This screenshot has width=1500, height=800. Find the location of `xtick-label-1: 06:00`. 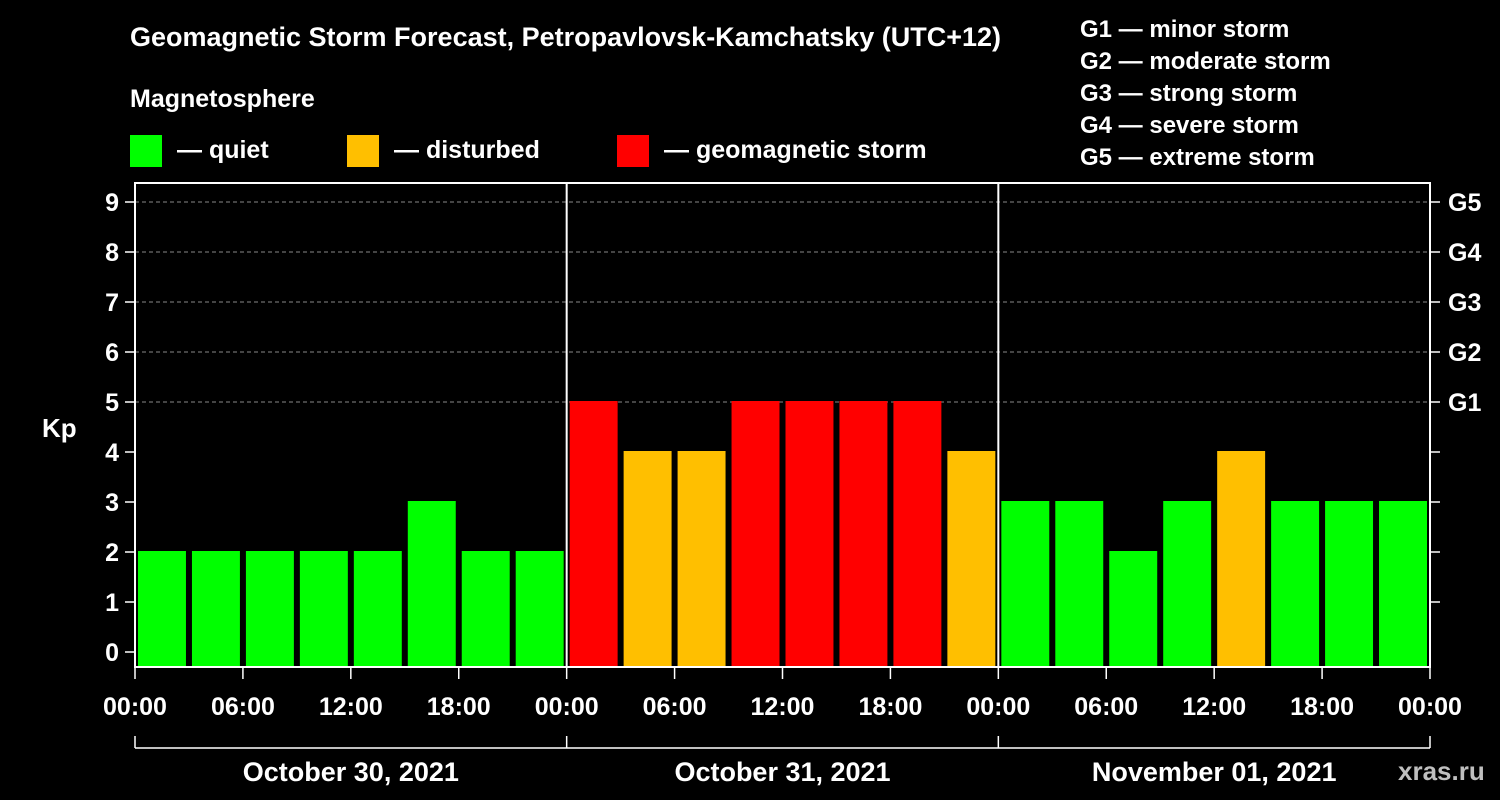

xtick-label-1: 06:00 is located at coordinates (243, 707).